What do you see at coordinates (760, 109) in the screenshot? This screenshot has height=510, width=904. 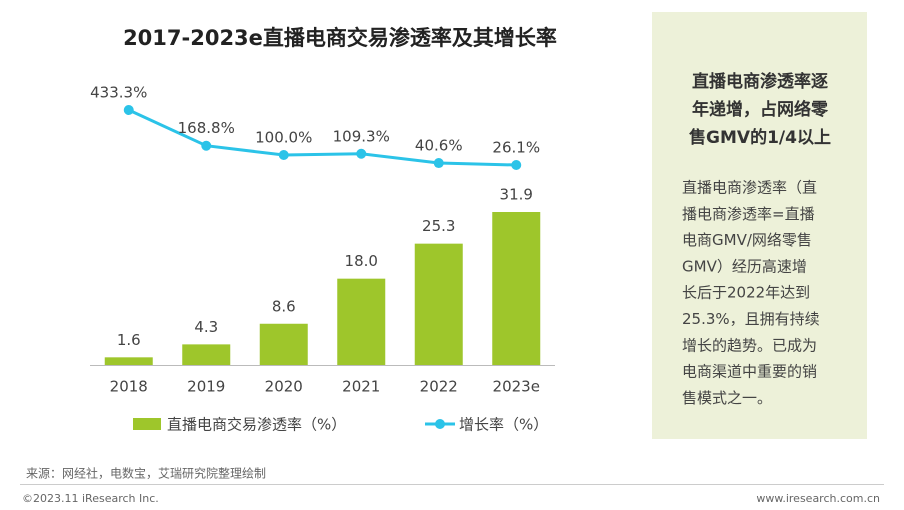 I see `panel-heading: 年递增，占网络零` at bounding box center [760, 109].